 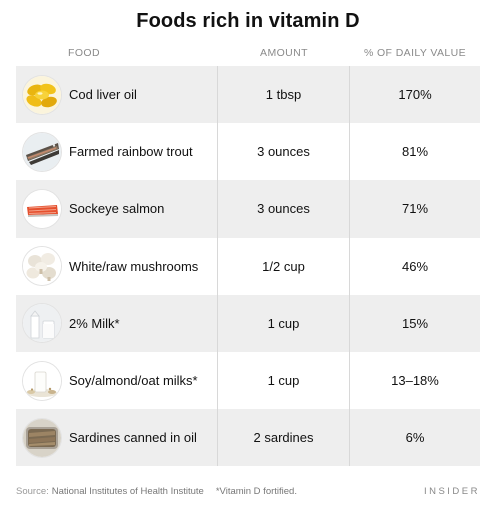 What do you see at coordinates (127, 491) in the screenshot?
I see `source-text: National Institutes of Health Institute` at bounding box center [127, 491].